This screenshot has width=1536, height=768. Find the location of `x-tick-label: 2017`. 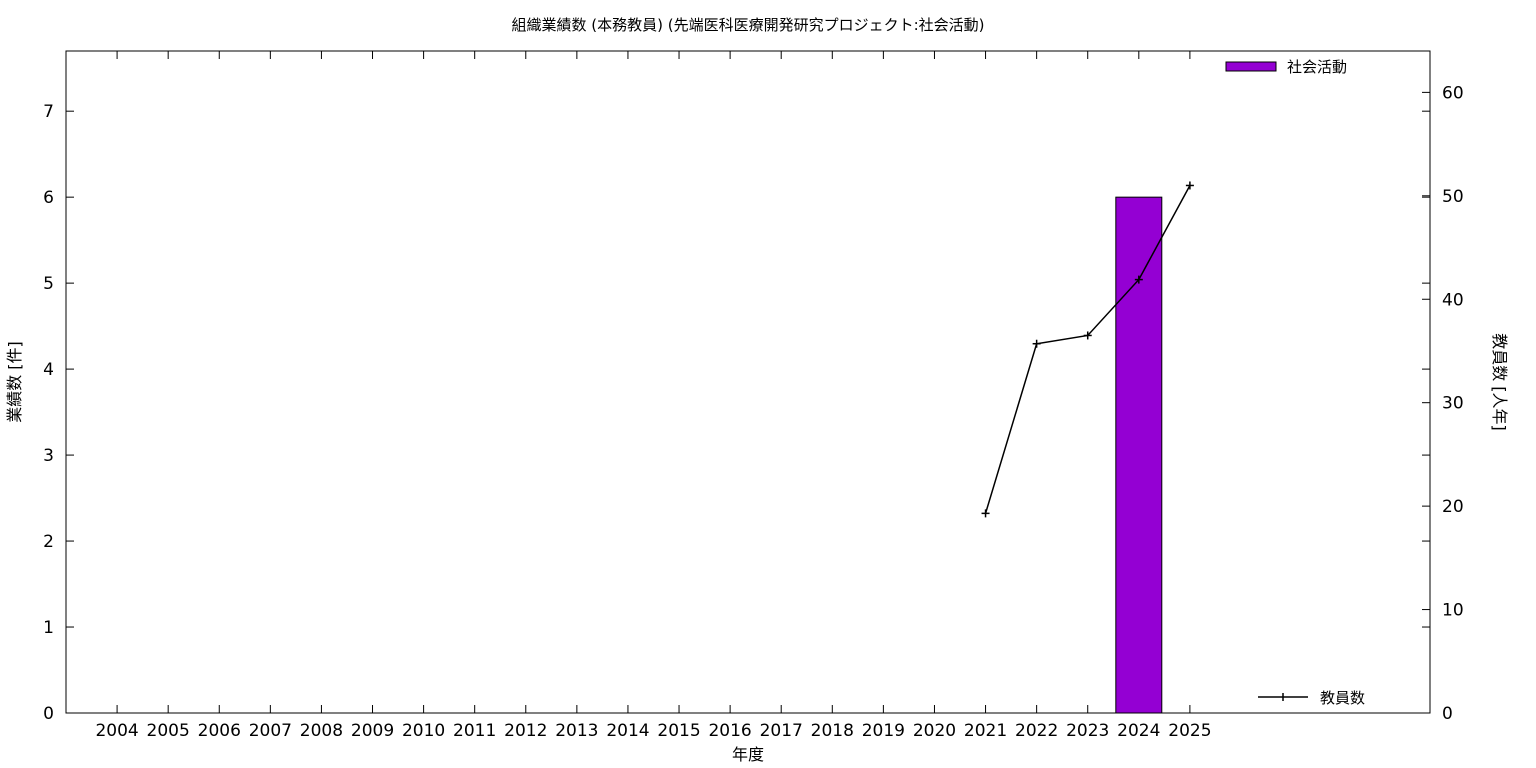

x-tick-label: 2017 is located at coordinates (781, 731).